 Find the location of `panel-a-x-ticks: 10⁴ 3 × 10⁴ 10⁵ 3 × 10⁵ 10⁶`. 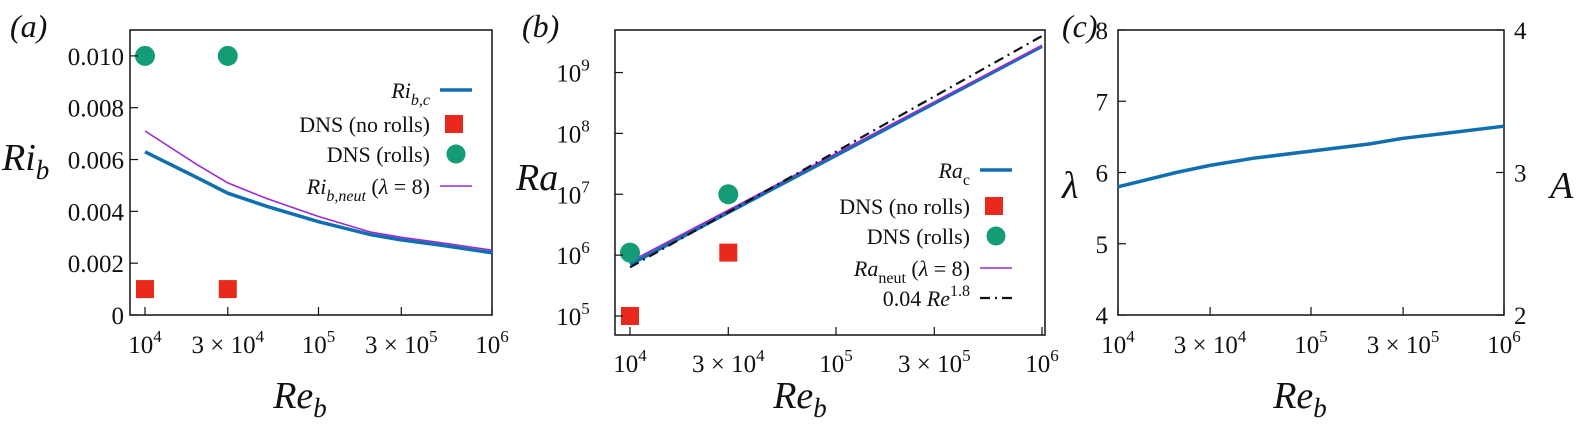

panel-a-x-ticks: 10⁴ 3 × 10⁴ 10⁵ 3 × 10⁵ 10⁶ is located at coordinates (318, 333).